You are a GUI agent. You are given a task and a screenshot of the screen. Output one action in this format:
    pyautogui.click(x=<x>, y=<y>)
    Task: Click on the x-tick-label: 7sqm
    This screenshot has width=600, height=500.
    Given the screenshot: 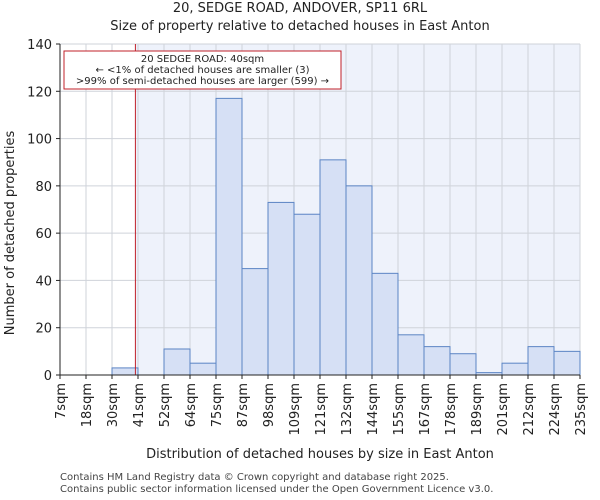 What is the action you would take?
    pyautogui.click(x=61, y=401)
    